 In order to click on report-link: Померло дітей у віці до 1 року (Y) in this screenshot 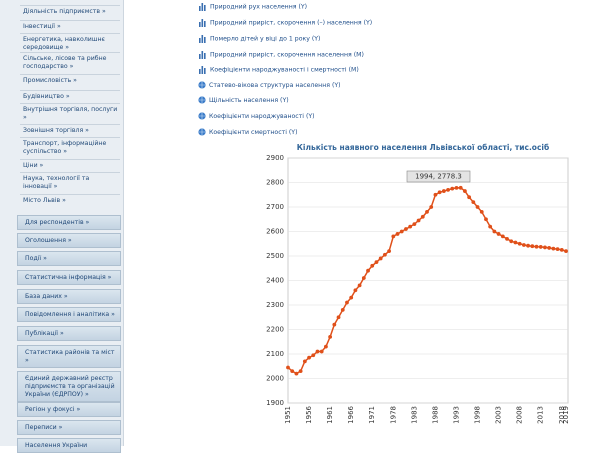, I will do `click(259, 39)`.